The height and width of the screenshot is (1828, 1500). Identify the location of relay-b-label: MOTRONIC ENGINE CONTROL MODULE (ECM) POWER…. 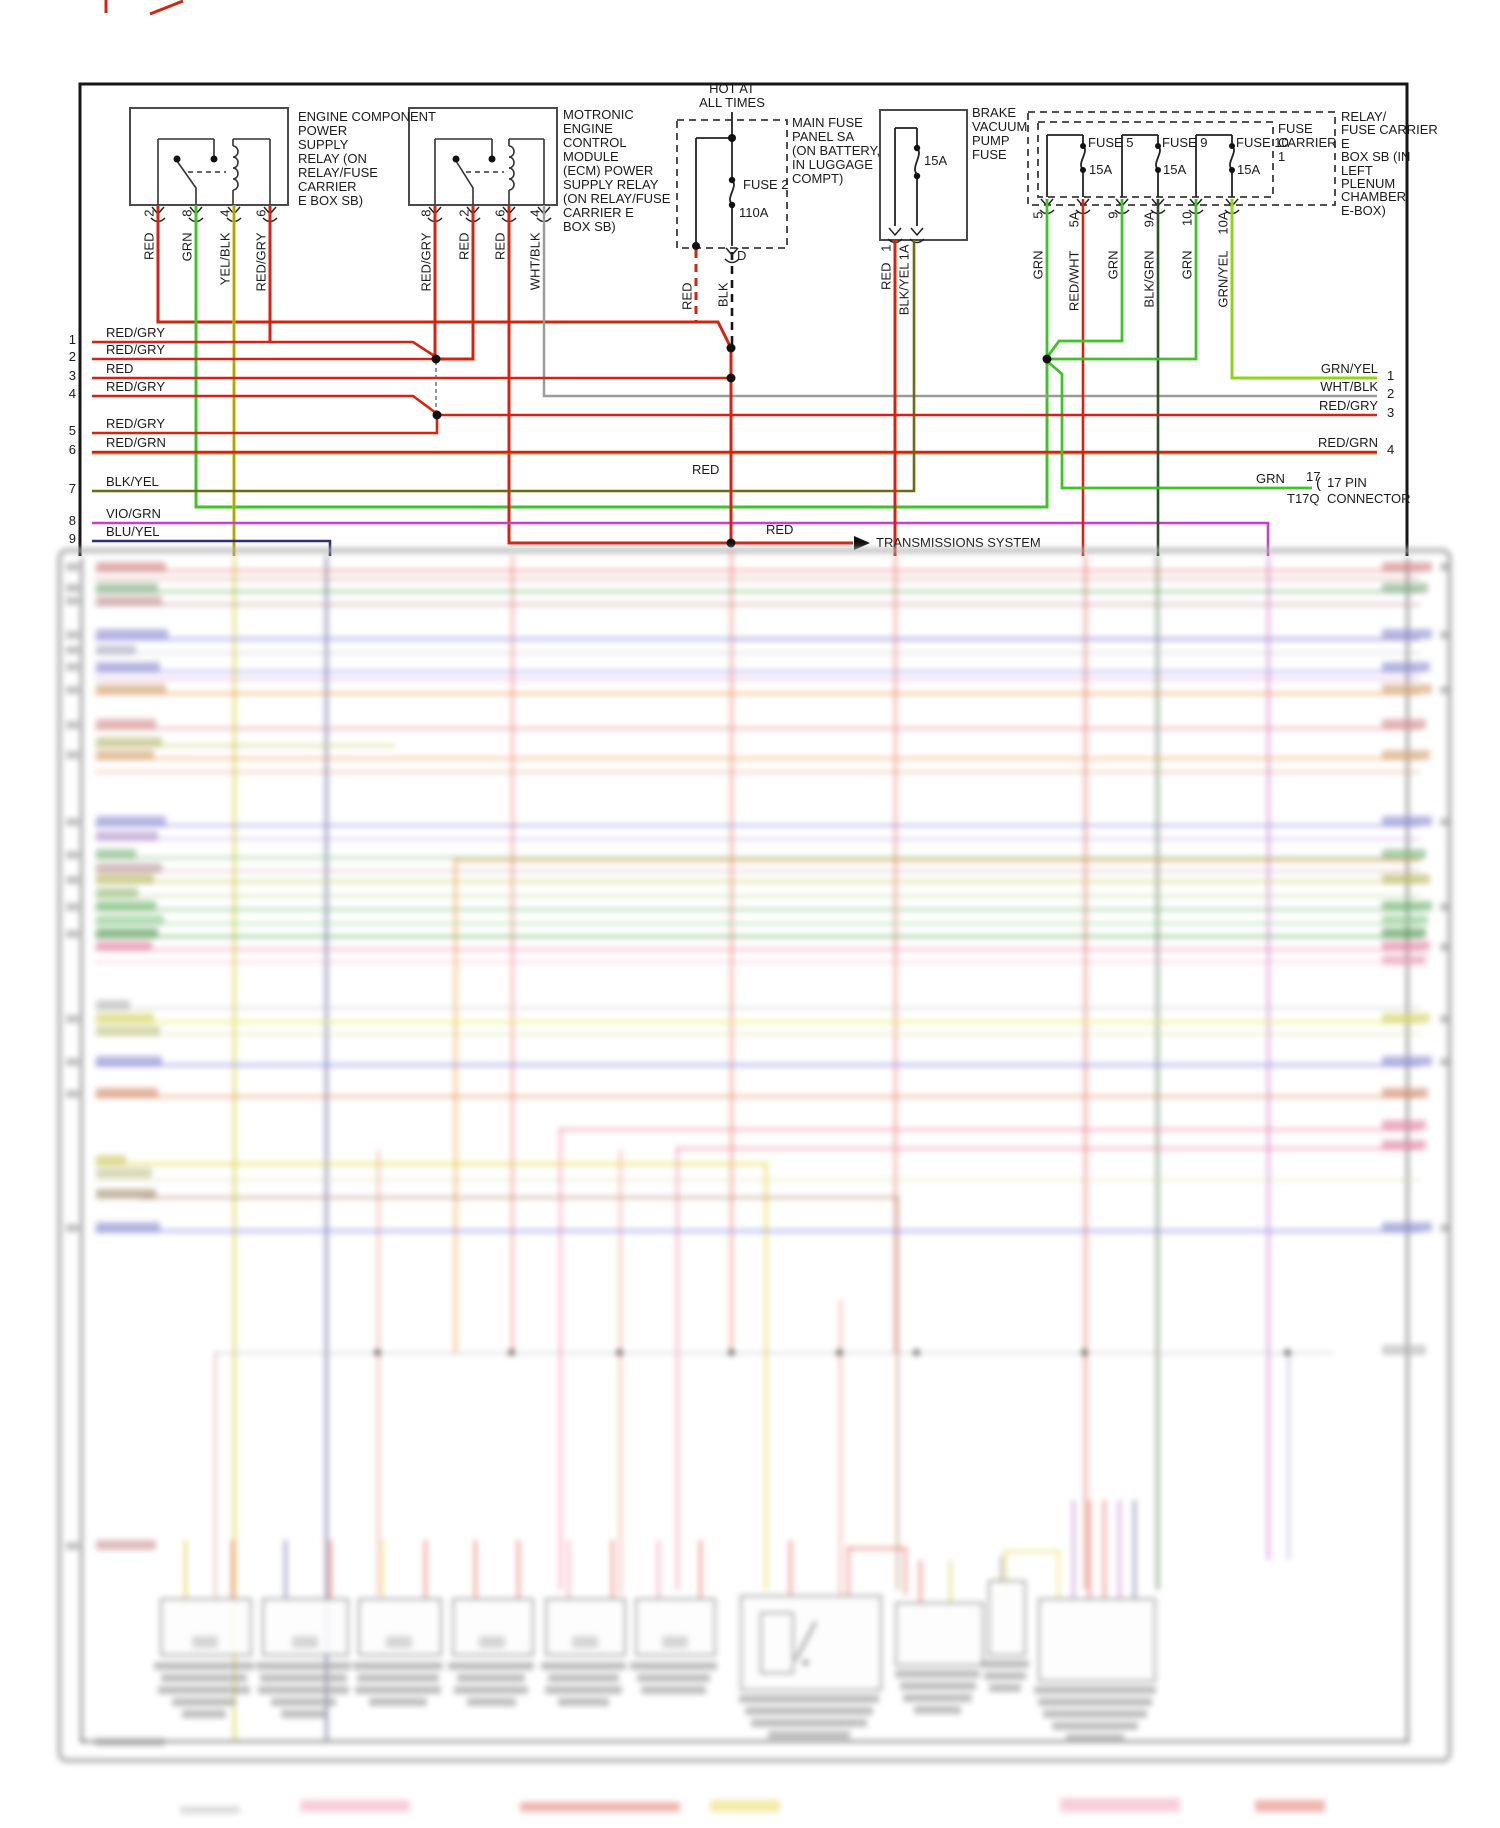
(617, 170).